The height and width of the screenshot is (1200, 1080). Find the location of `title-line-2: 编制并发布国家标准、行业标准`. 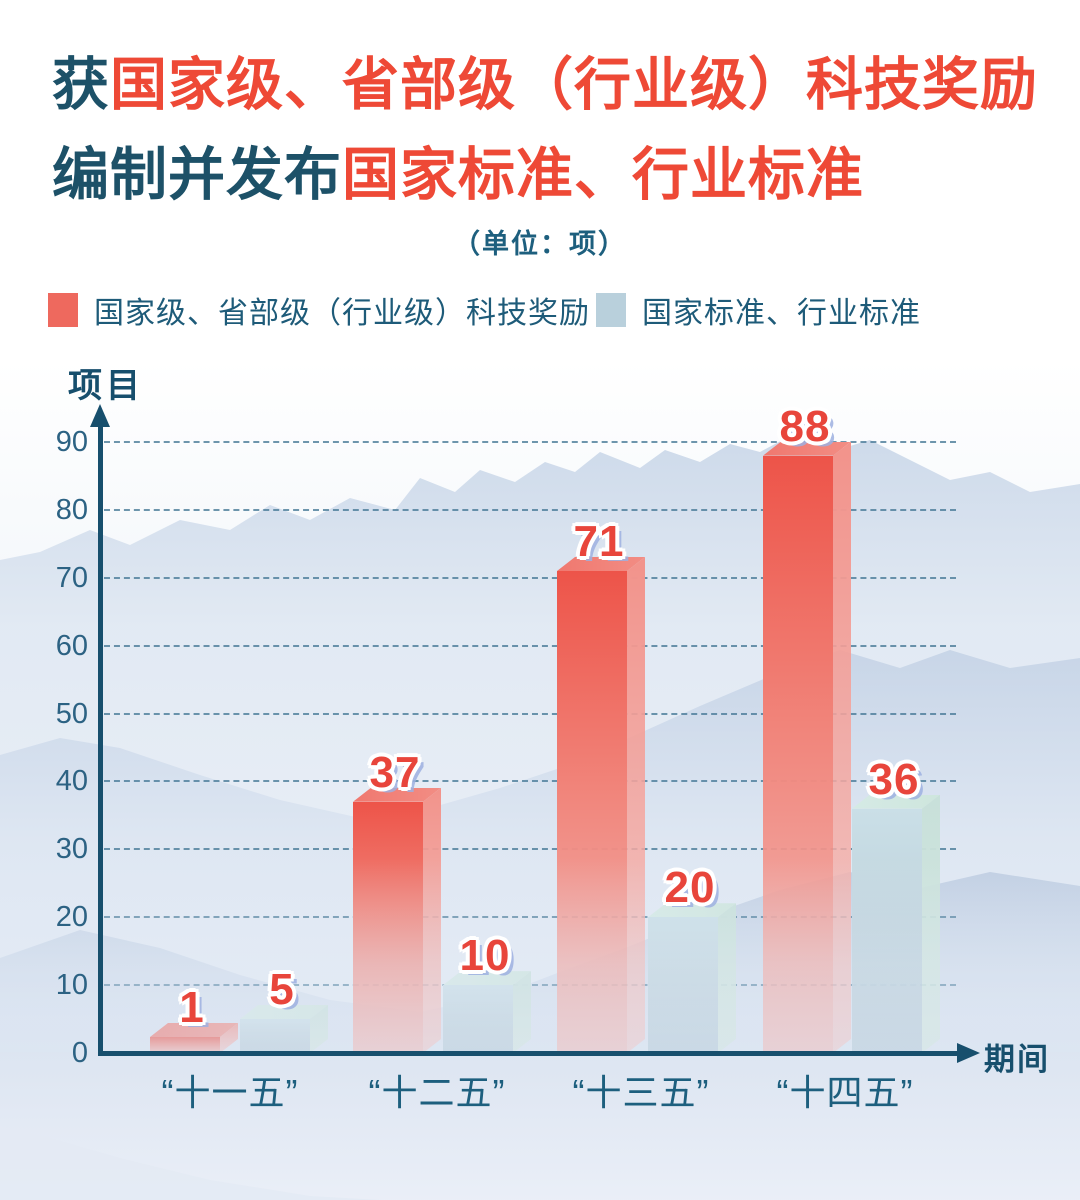

title-line-2: 编制并发布国家标准、行业标准 is located at coordinates (545, 175).